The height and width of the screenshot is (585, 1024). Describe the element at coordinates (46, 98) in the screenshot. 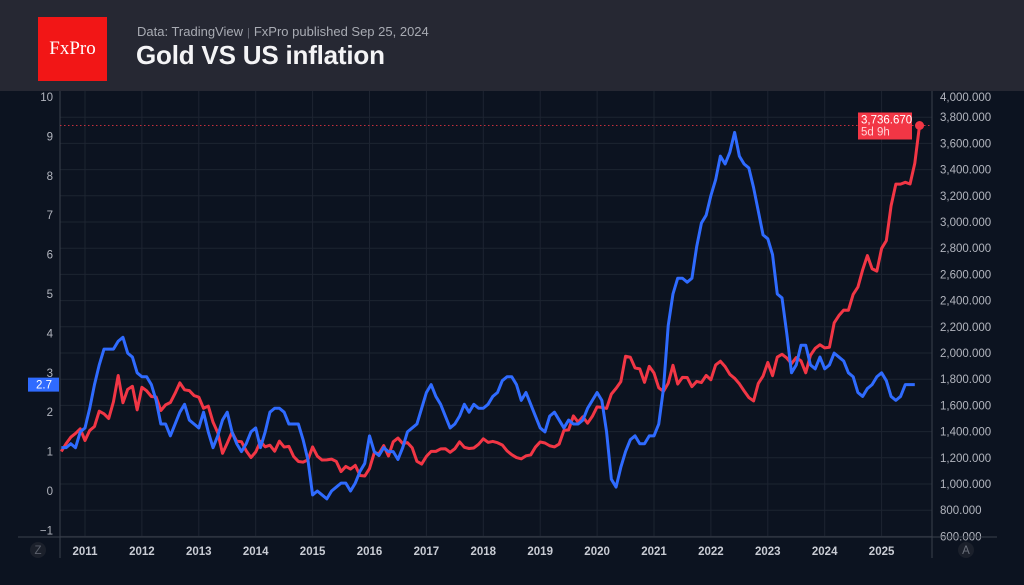

I see `left-axis-tick: 10` at that location.